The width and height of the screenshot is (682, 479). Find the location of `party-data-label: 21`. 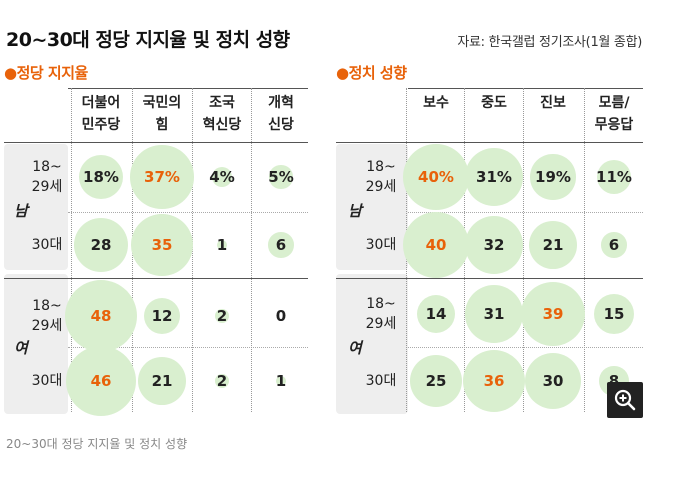

party-data-label: 21 is located at coordinates (162, 381).